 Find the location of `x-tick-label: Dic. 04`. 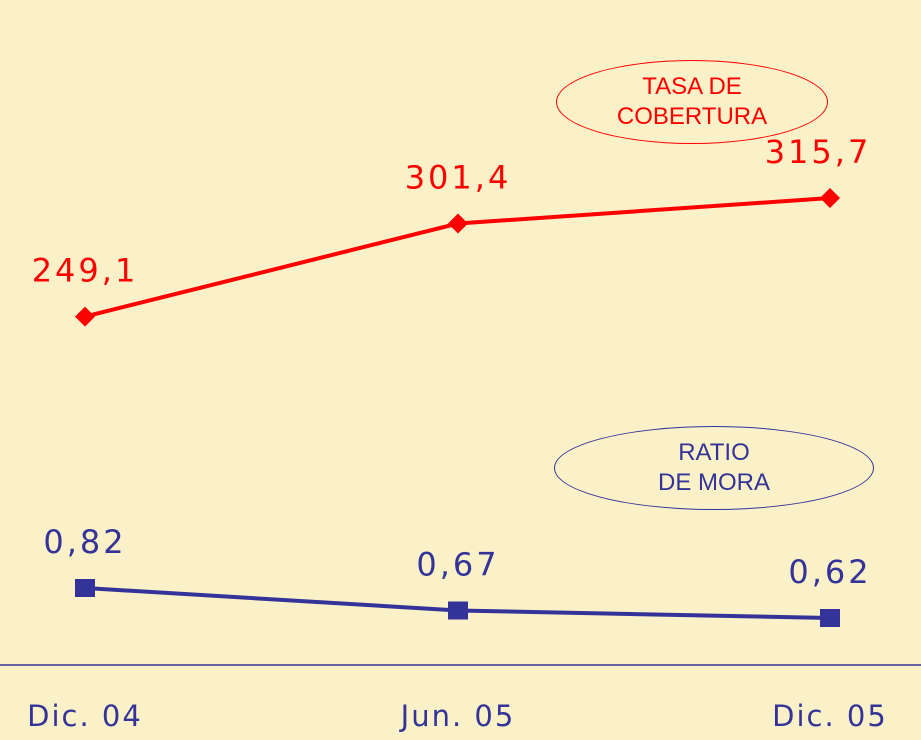

x-tick-label: Dic. 04 is located at coordinates (85, 716).